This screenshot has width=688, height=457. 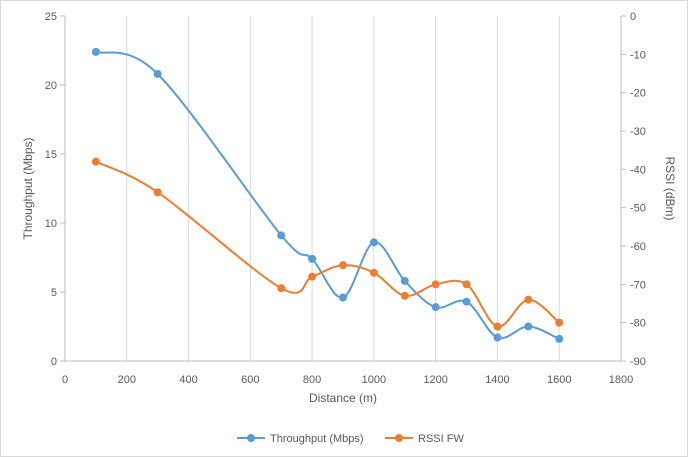 I want to click on y-tick-label: 15, so click(x=51, y=155).